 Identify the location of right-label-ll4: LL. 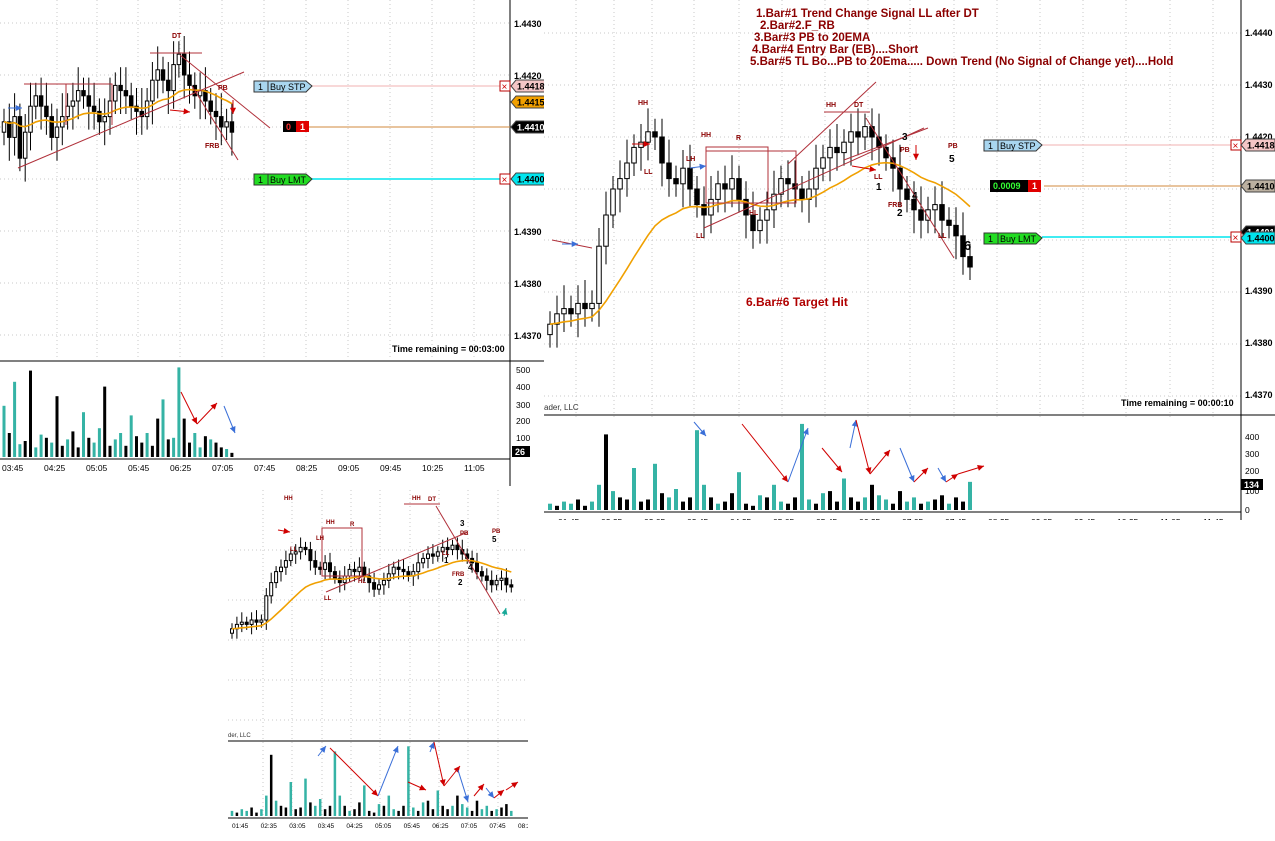
(942, 236).